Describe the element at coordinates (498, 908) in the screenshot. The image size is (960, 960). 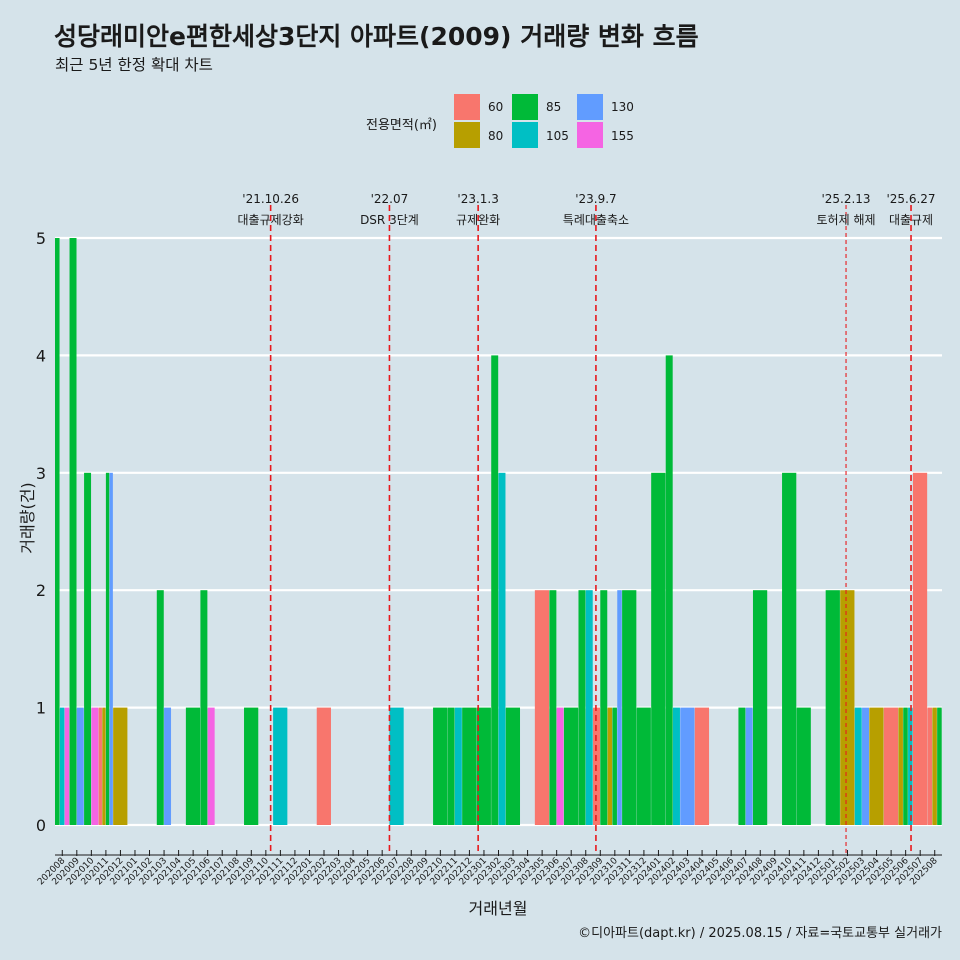
I see `x-axis-title: 거래년월` at that location.